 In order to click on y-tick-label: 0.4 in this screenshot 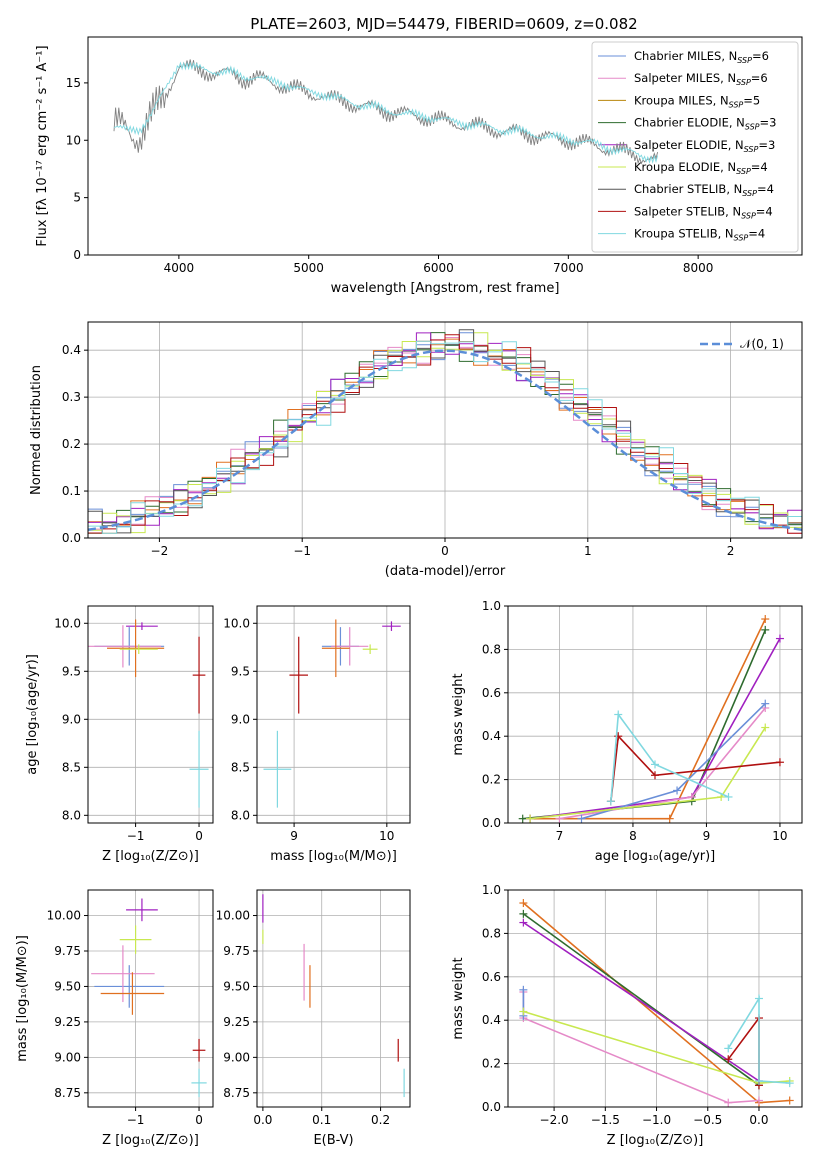, I will do `click(491, 736)`.